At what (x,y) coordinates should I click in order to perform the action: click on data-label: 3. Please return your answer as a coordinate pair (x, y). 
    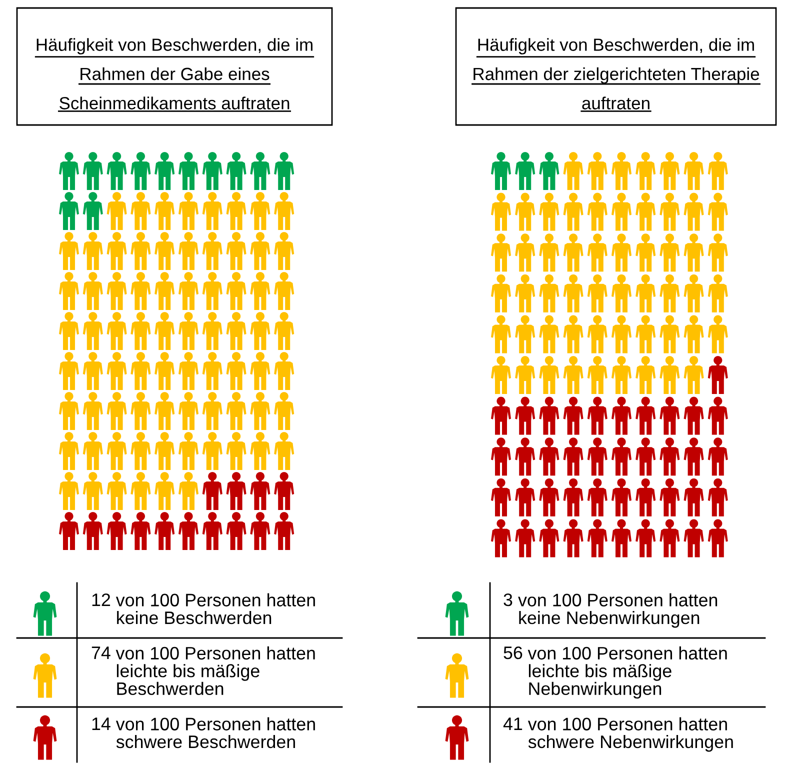
    Looking at the image, I should click on (508, 599).